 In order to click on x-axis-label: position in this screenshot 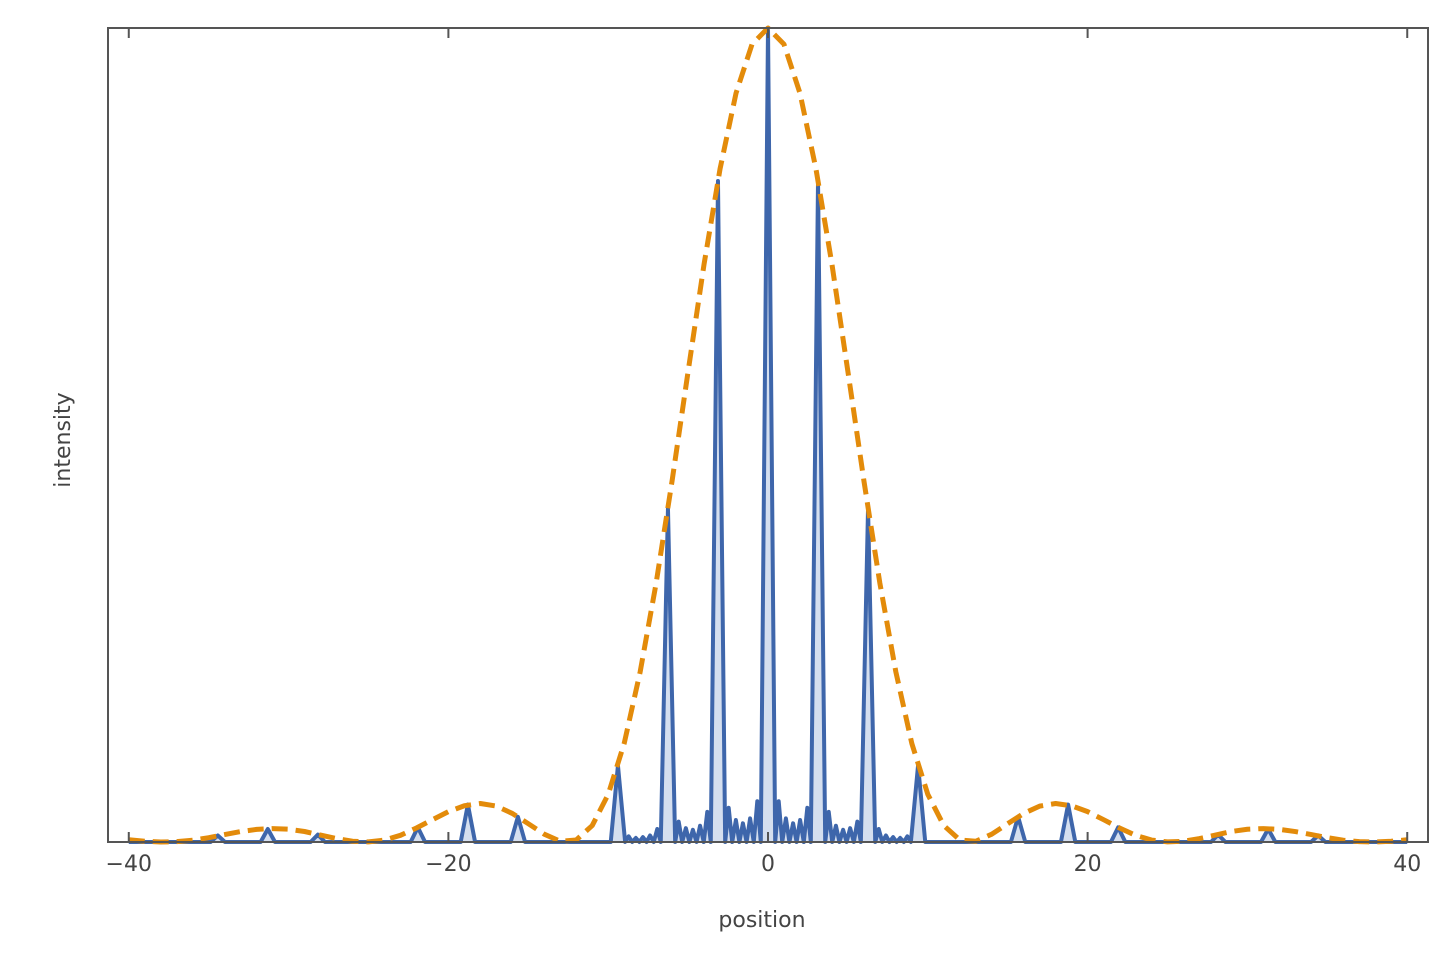, I will do `click(761, 920)`.